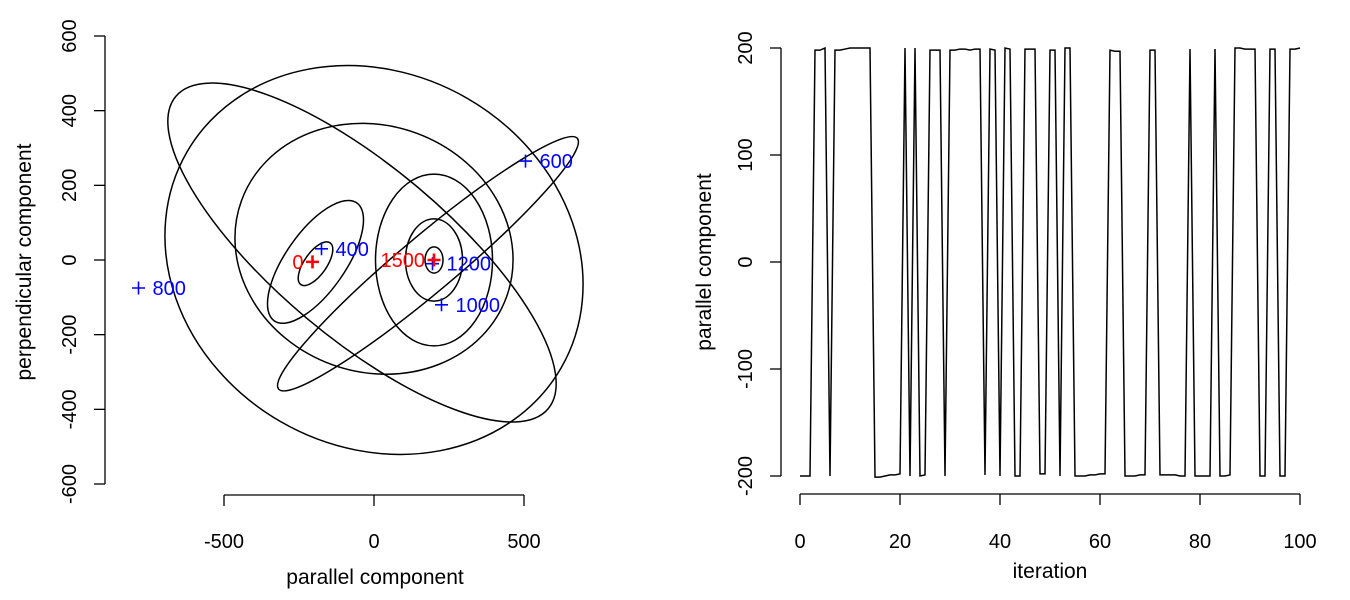  What do you see at coordinates (373, 542) in the screenshot?
I see `left-x-tick-label: 0` at bounding box center [373, 542].